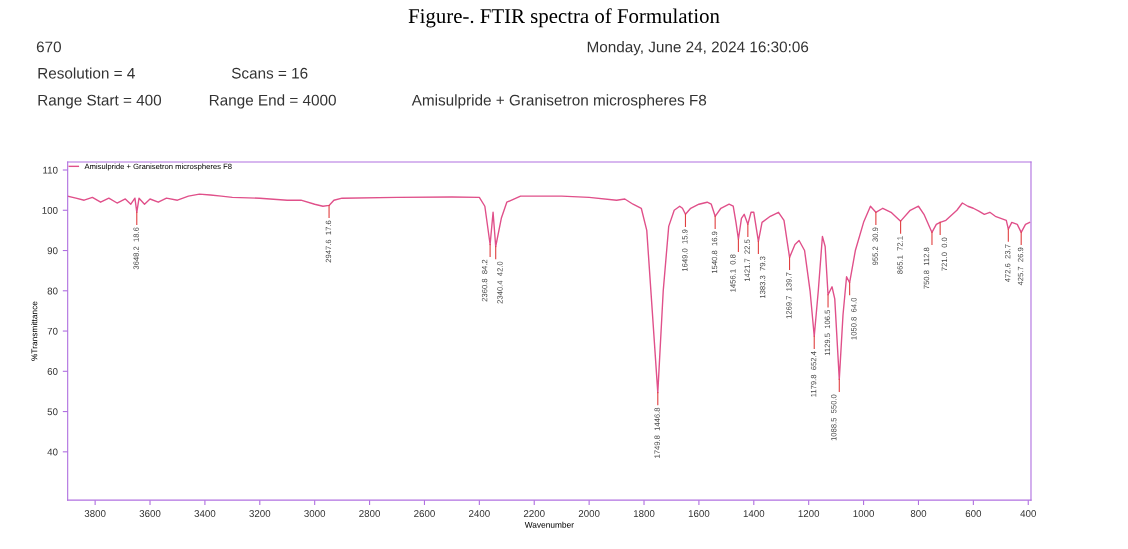 The width and height of the screenshot is (1128, 549). Describe the element at coordinates (315, 513) in the screenshot. I see `x-tick-label: 3000` at that location.